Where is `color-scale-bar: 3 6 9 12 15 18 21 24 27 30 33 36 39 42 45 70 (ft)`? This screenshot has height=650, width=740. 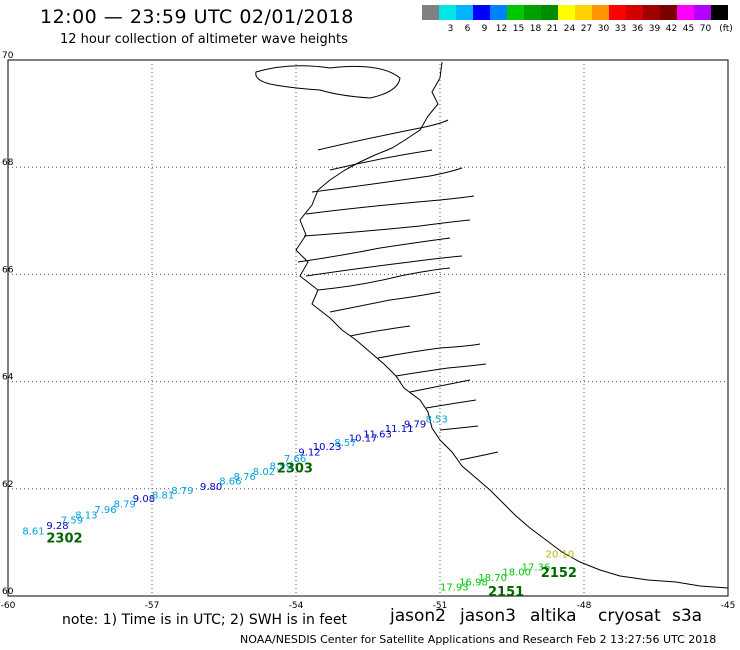
color-scale-bar: 3 6 9 12 15 18 21 24 27 30 33 36 39 42 45 70 (ft) is located at coordinates (577, 19).